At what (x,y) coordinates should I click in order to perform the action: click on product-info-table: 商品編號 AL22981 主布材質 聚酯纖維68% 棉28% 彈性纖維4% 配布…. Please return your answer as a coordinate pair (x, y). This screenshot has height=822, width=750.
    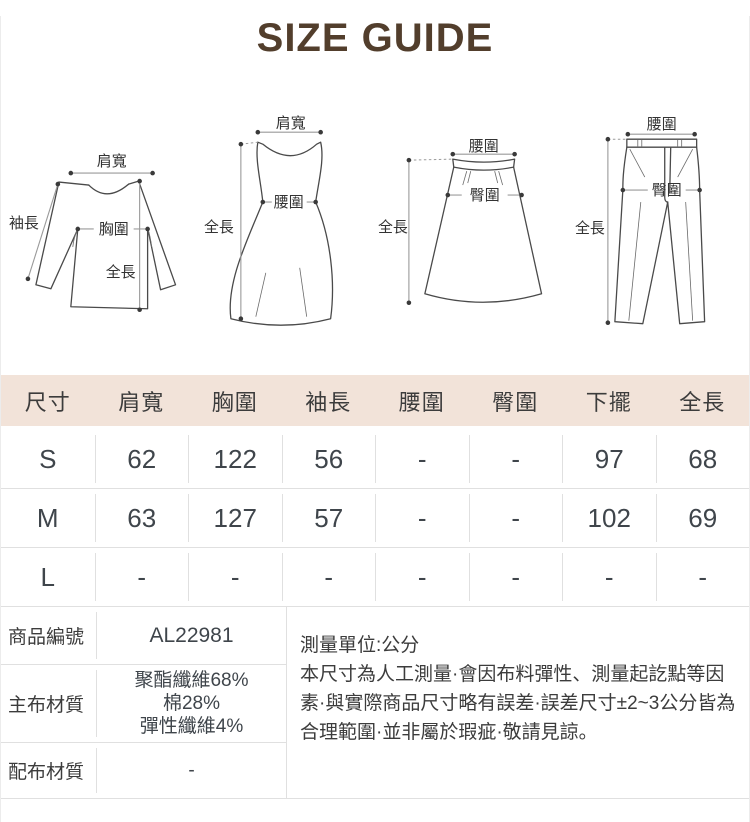
    Looking at the image, I should click on (143, 702).